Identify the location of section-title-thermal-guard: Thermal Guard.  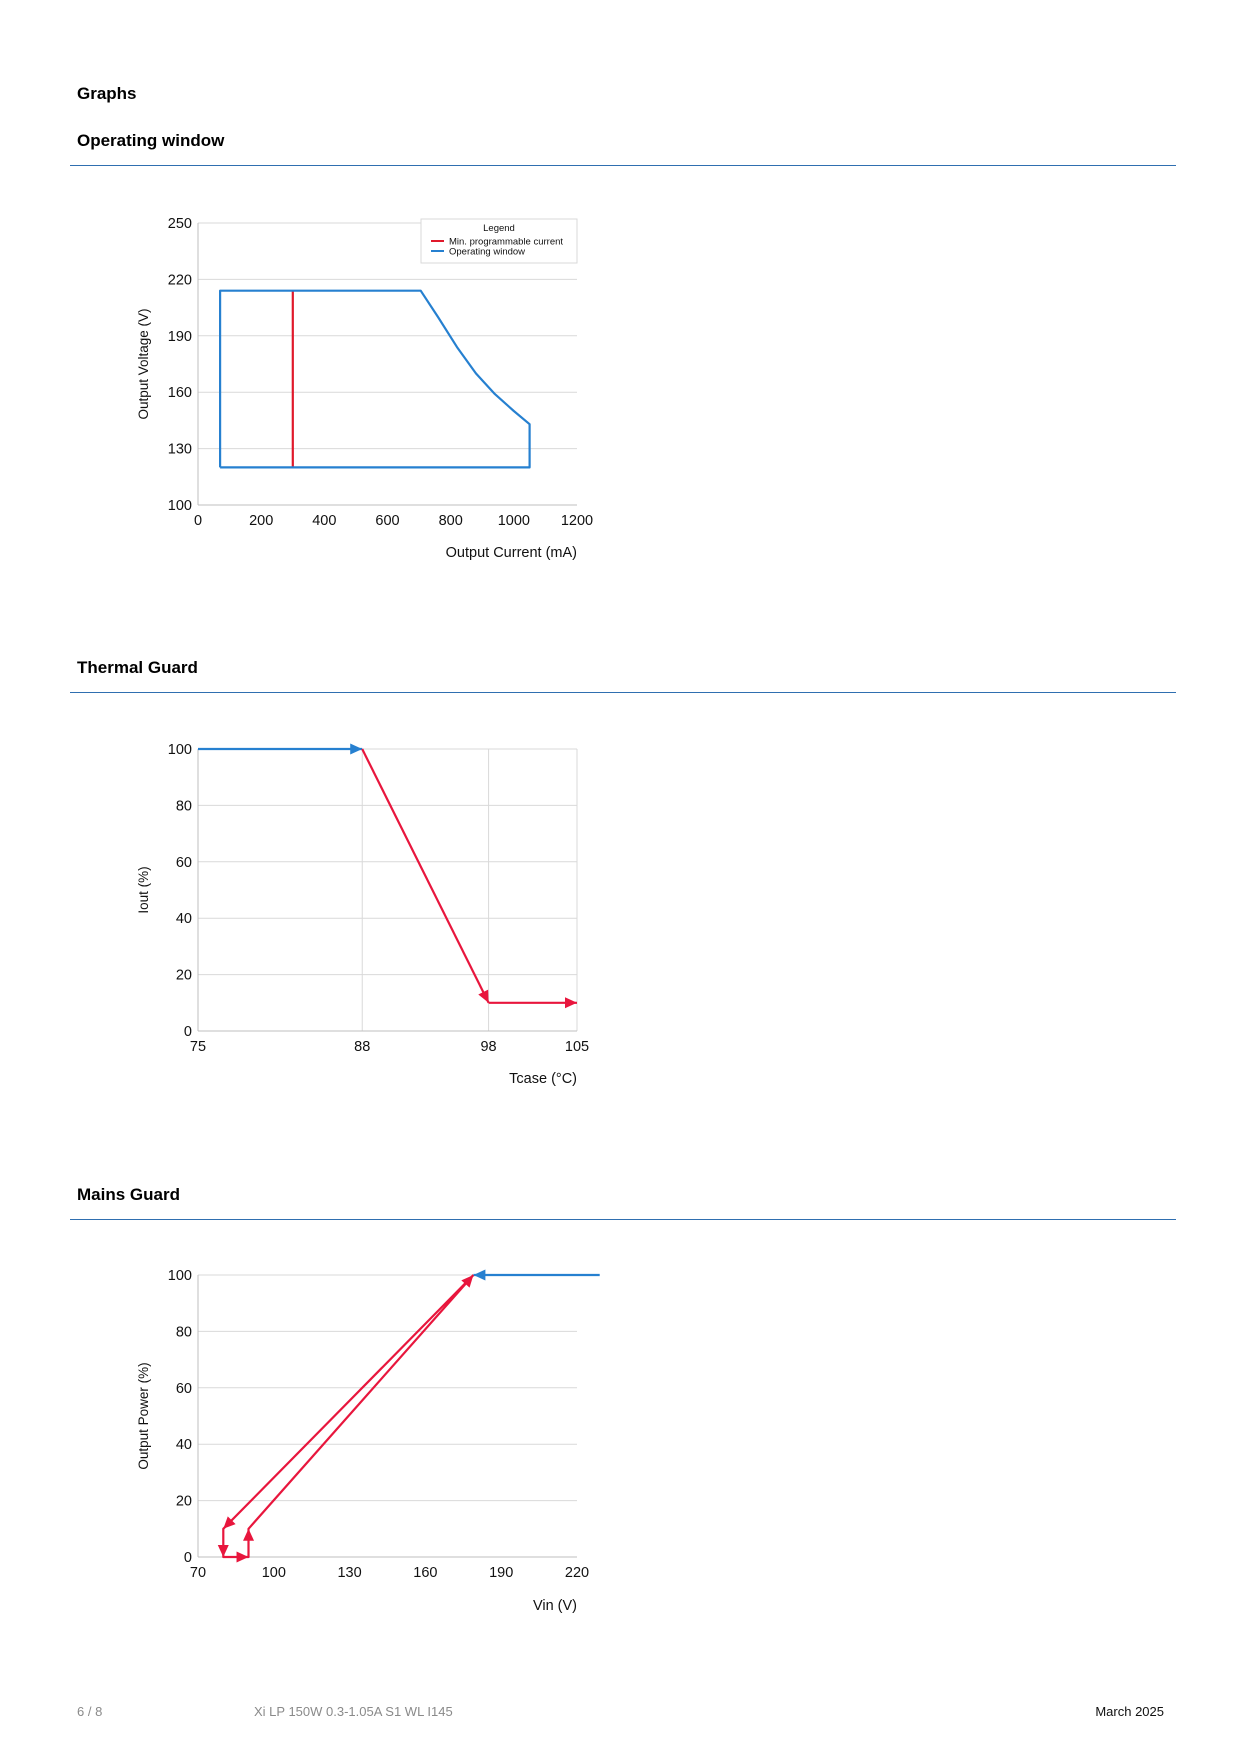
(137, 667).